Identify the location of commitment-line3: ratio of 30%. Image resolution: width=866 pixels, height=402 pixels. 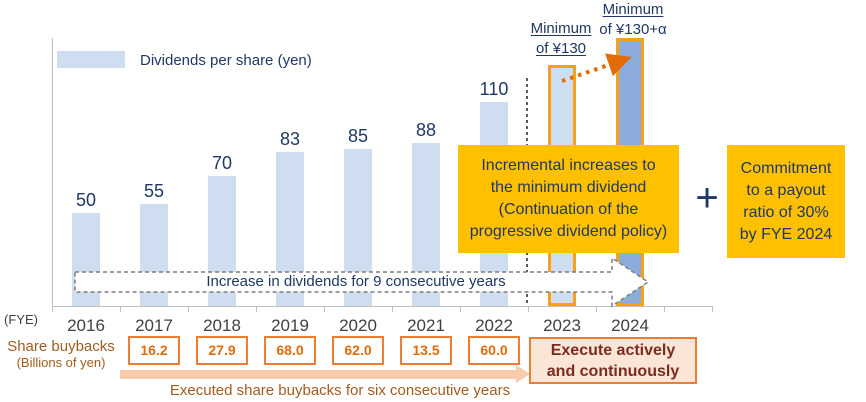
(786, 212).